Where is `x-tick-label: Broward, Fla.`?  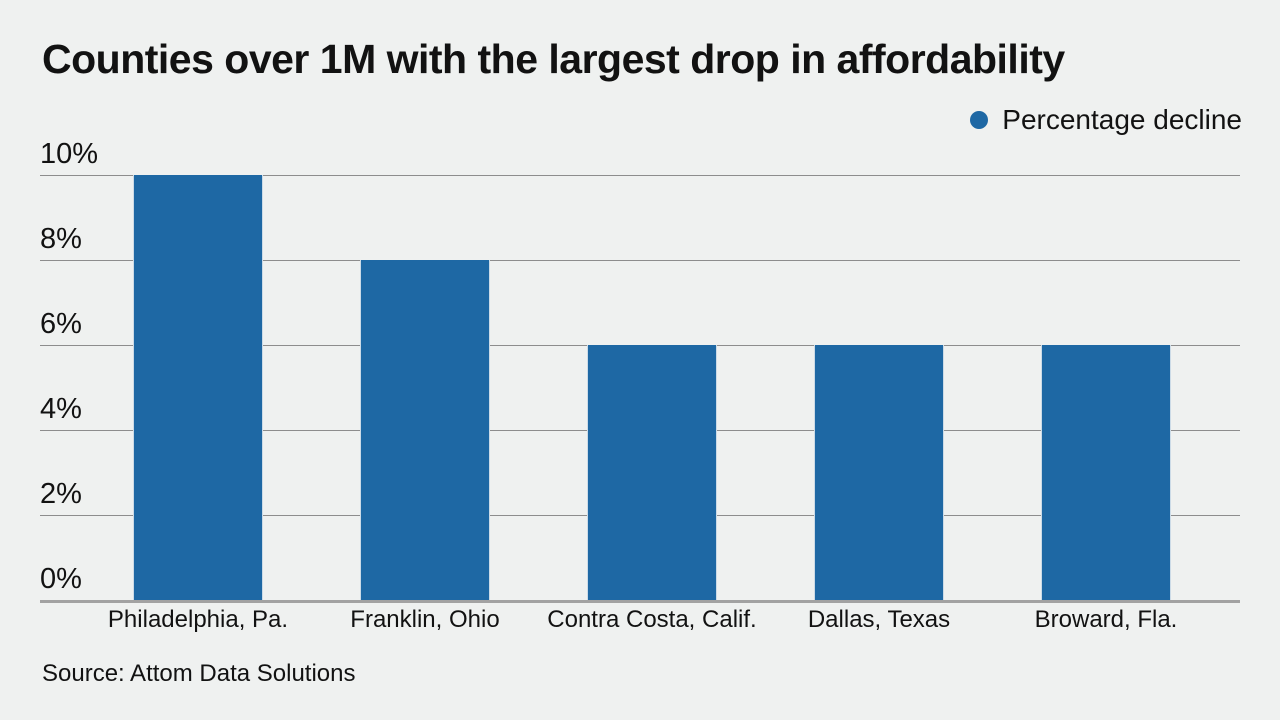
x-tick-label: Broward, Fla. is located at coordinates (1106, 619).